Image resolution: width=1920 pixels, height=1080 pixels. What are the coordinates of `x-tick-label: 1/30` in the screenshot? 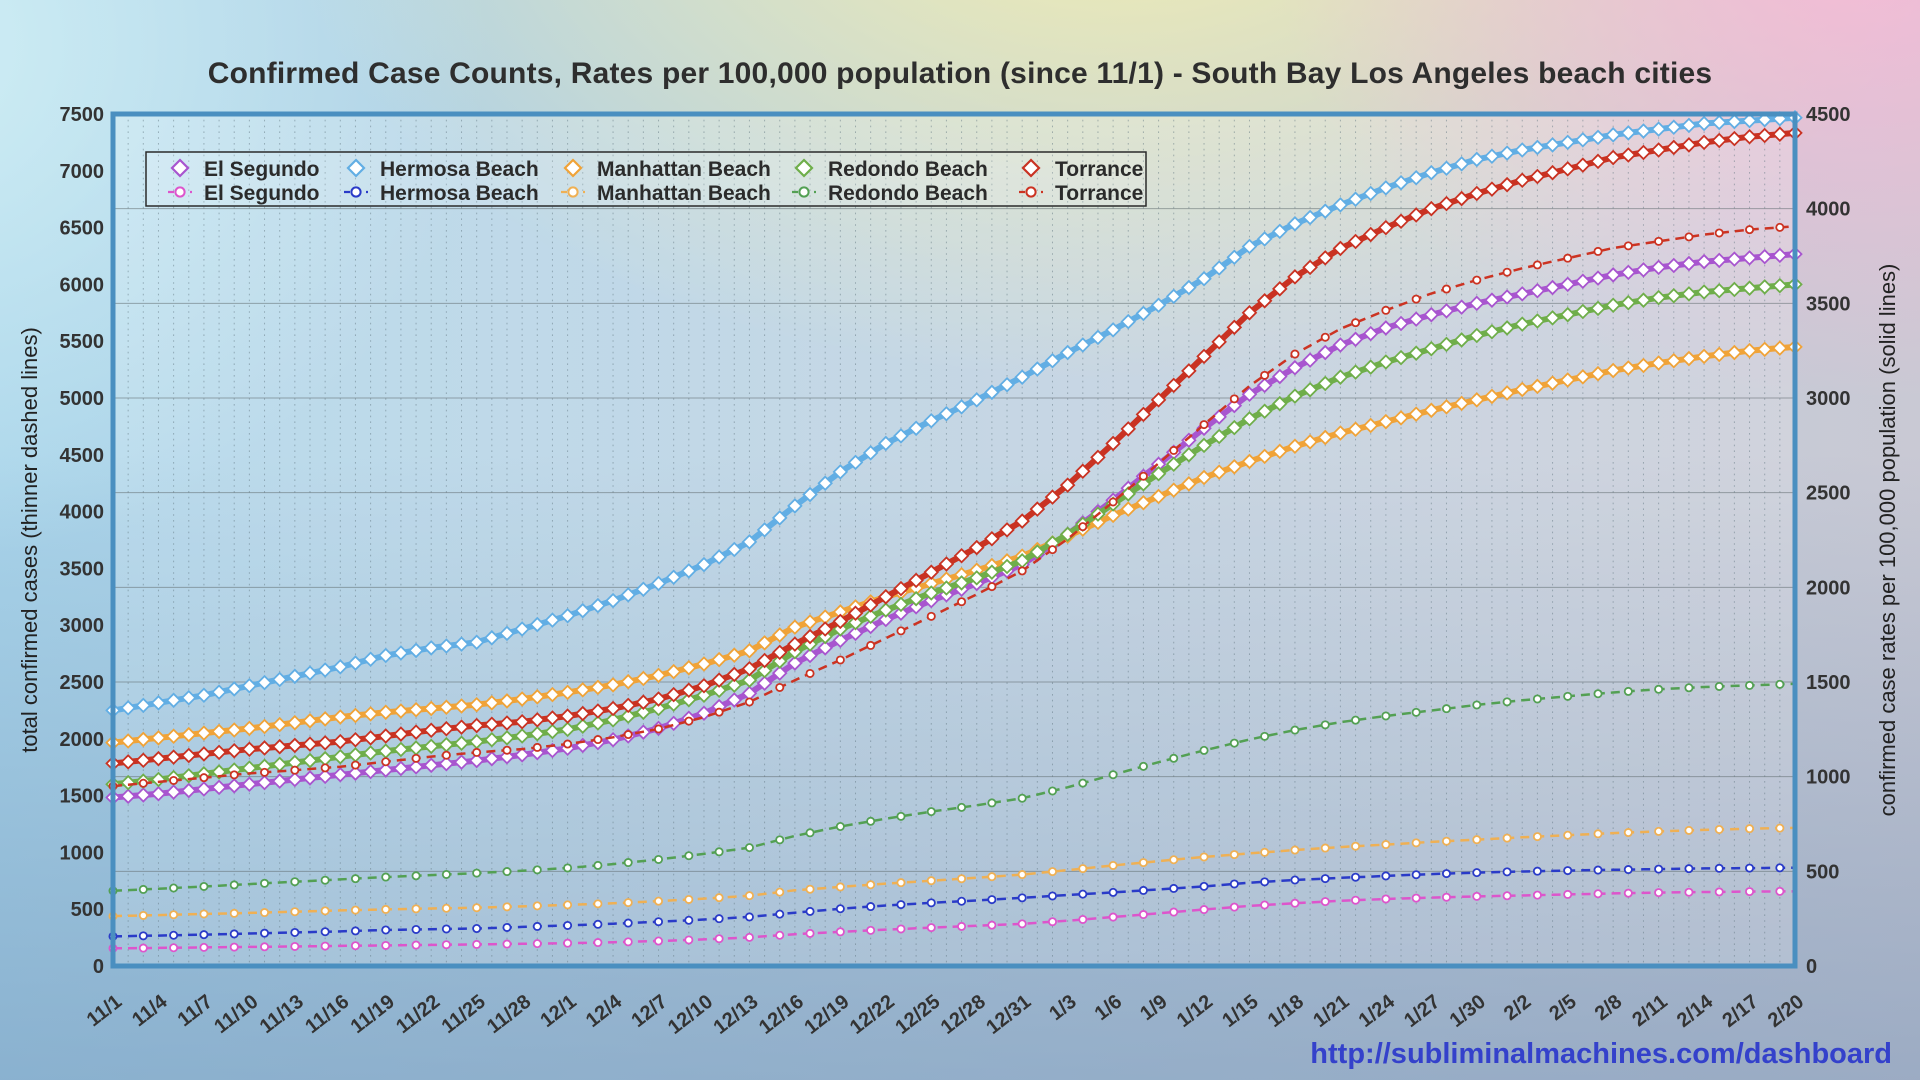 It's located at (1468, 1011).